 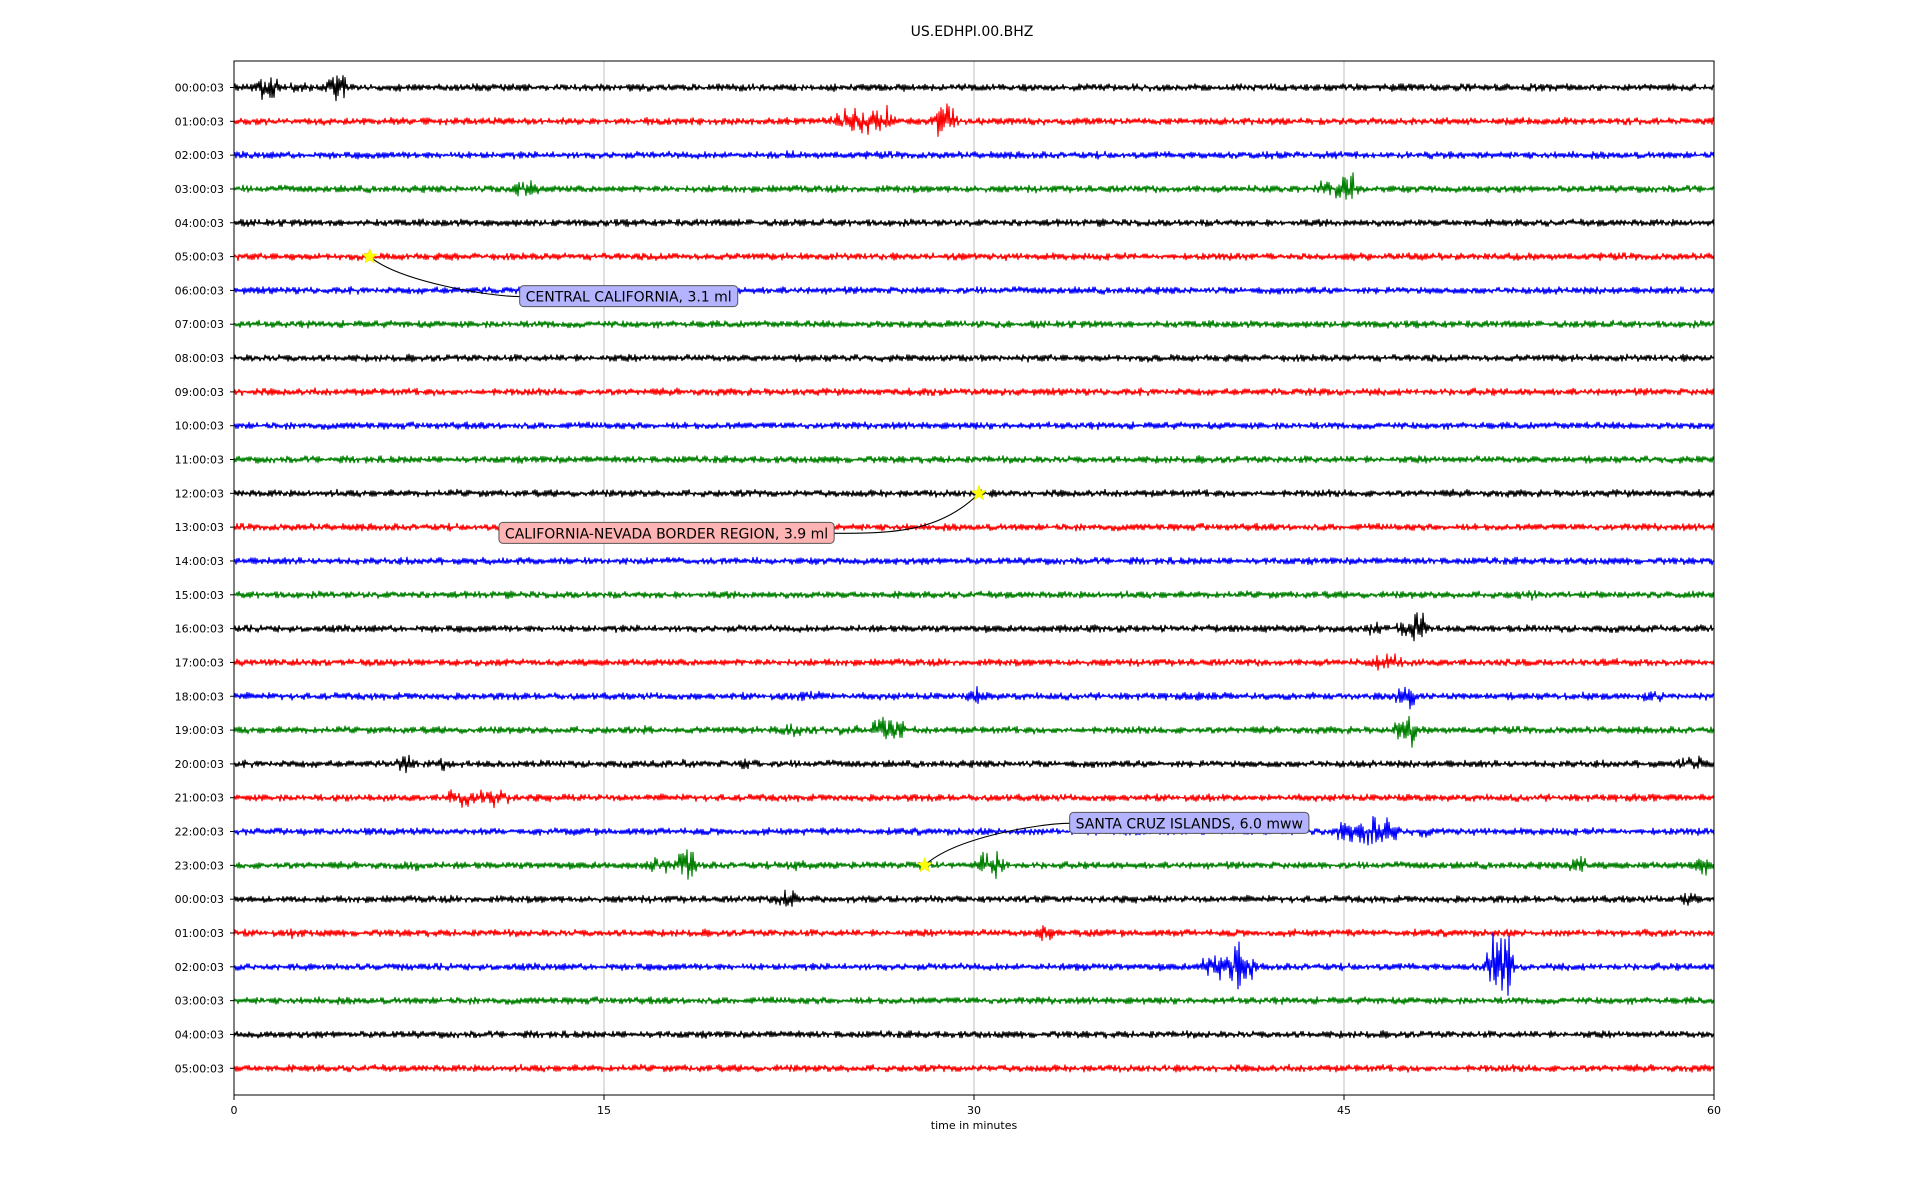 What do you see at coordinates (974, 1110) in the screenshot?
I see `x-tick-label: 30` at bounding box center [974, 1110].